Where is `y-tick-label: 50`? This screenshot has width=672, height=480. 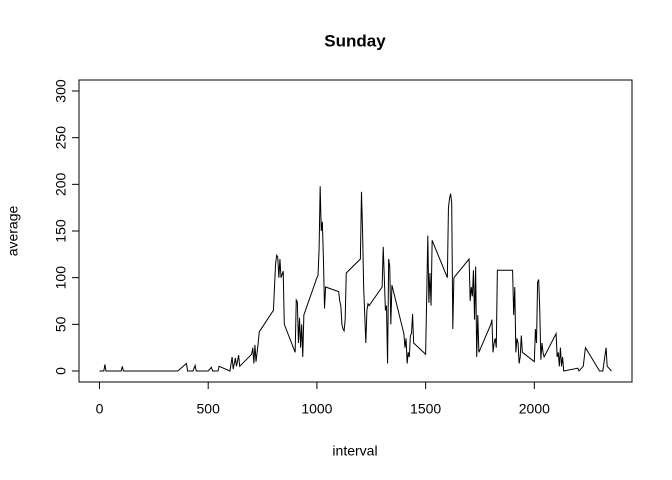
y-tick-label: 50 is located at coordinates (61, 324).